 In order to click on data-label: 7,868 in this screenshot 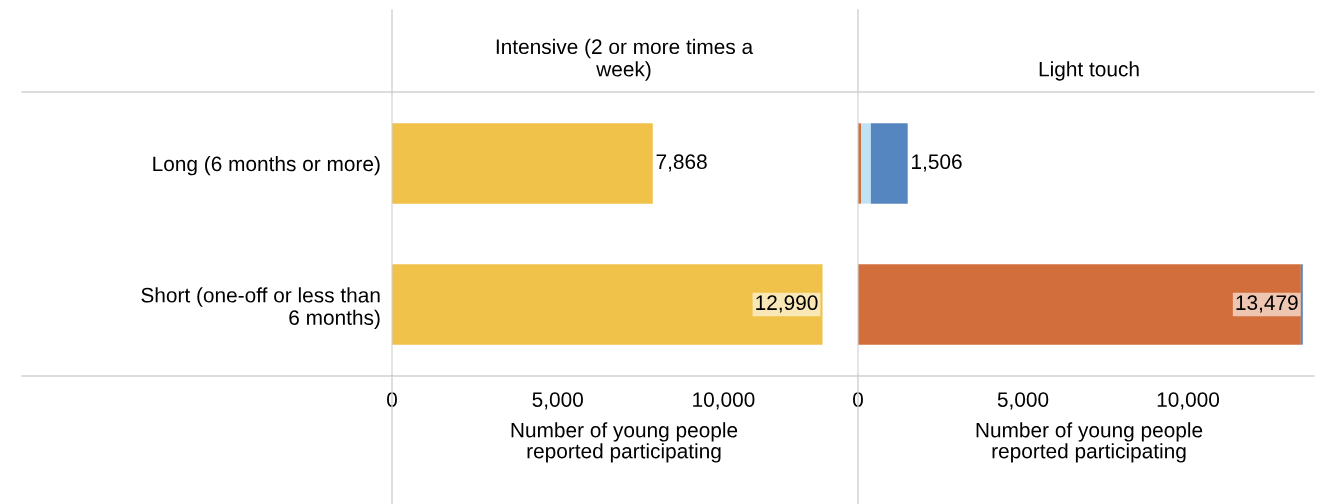, I will do `click(681, 163)`.